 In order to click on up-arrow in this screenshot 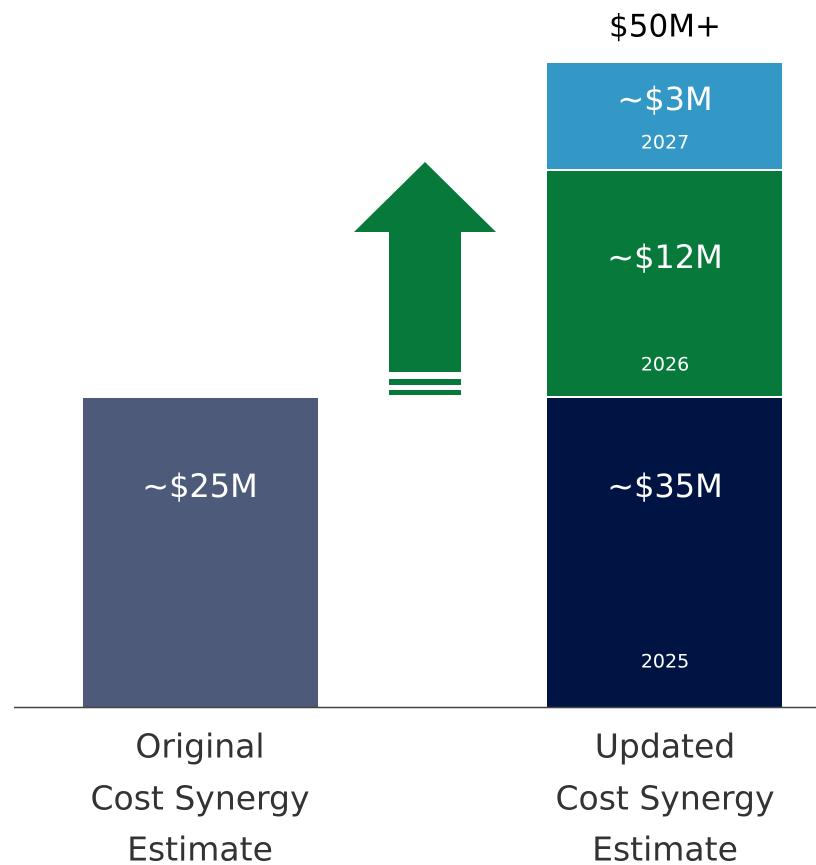, I will do `click(425, 267)`.